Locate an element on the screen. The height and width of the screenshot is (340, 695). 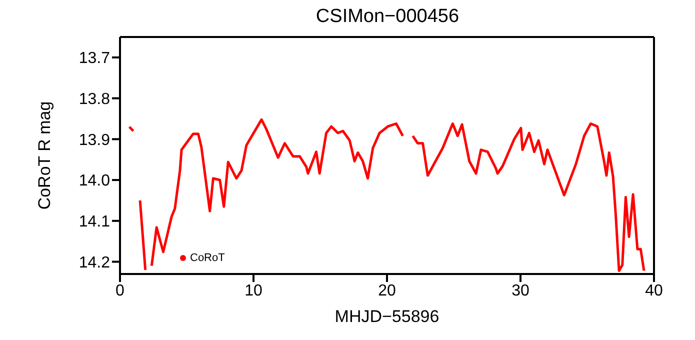
legend-label: CoRoT is located at coordinates (207, 258).